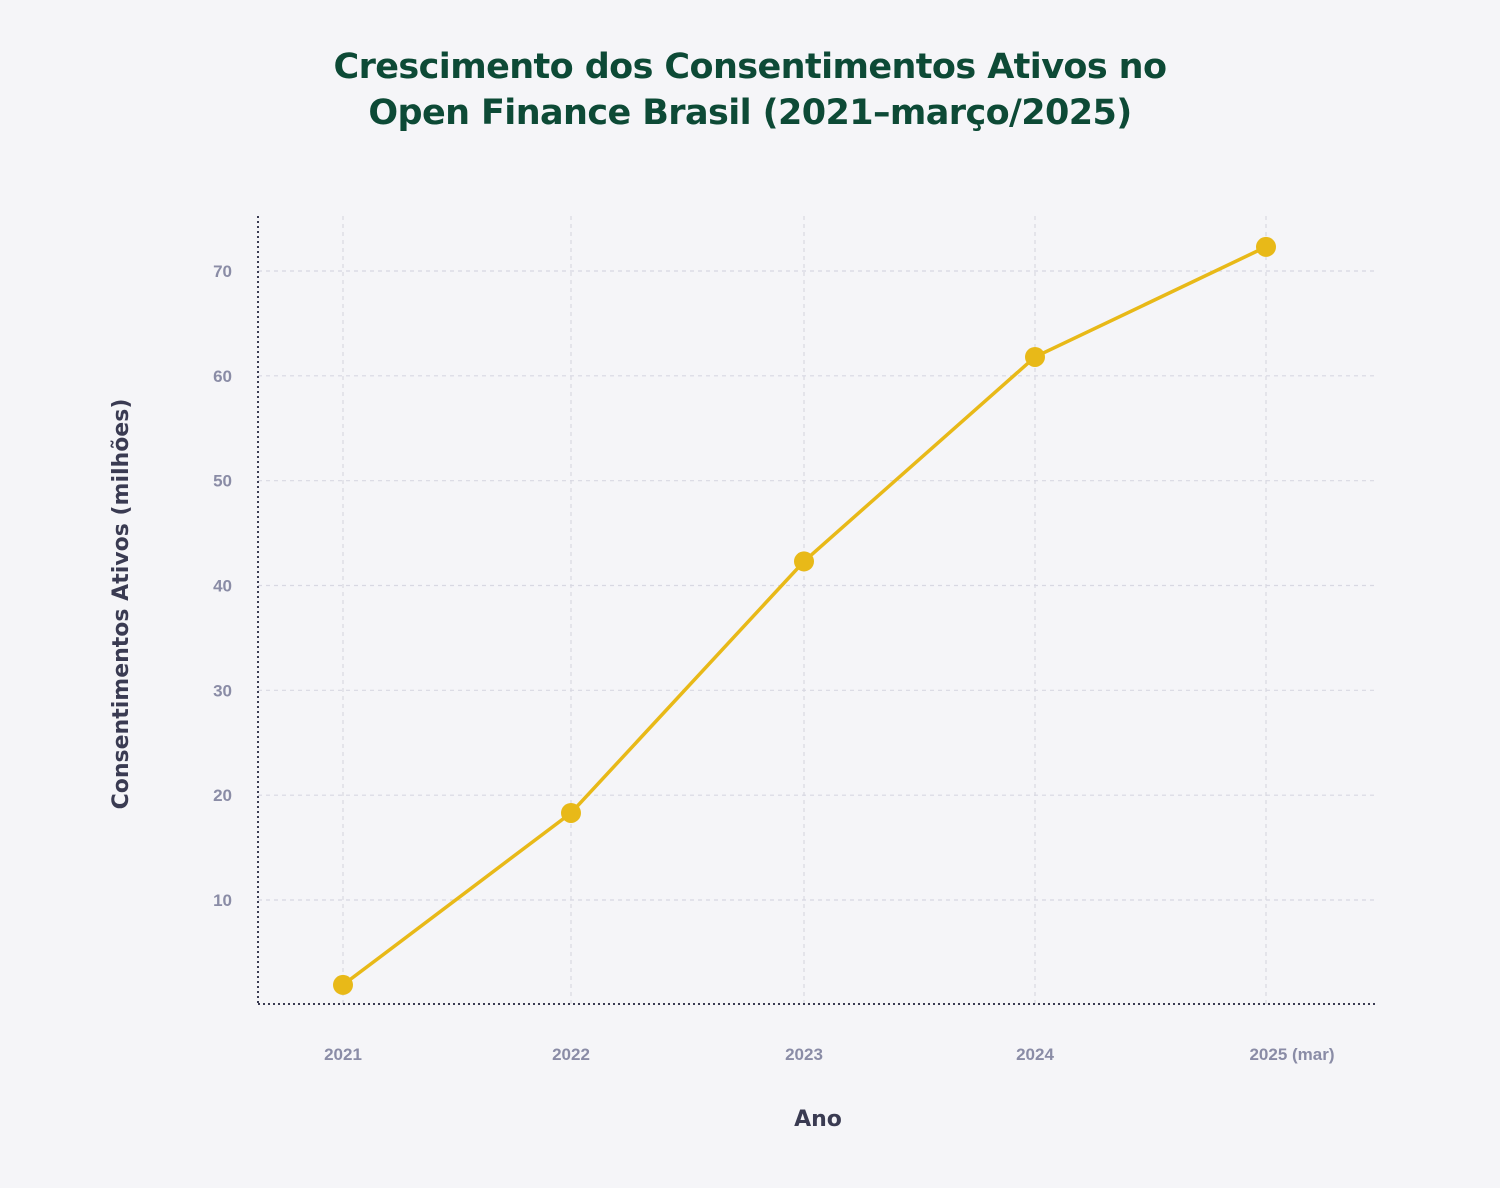 The image size is (1500, 1188). What do you see at coordinates (1291, 1054) in the screenshot?
I see `x-tick-label-4: 2025 (mar)` at bounding box center [1291, 1054].